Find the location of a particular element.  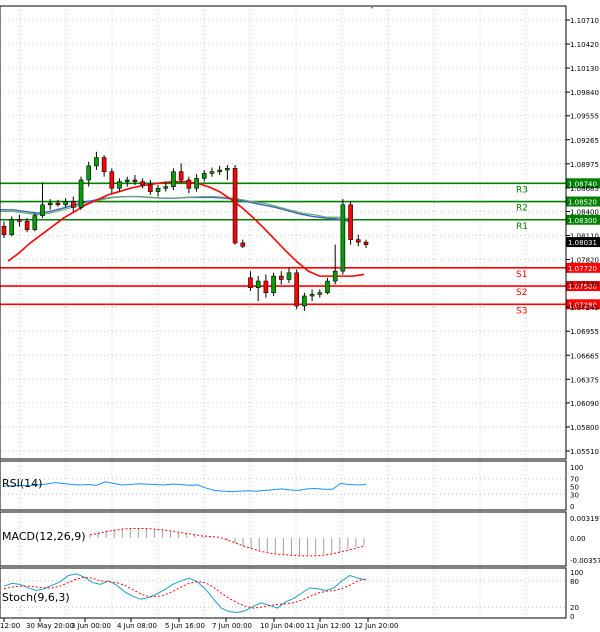

stoch-tick-label: 20 is located at coordinates (574, 608).